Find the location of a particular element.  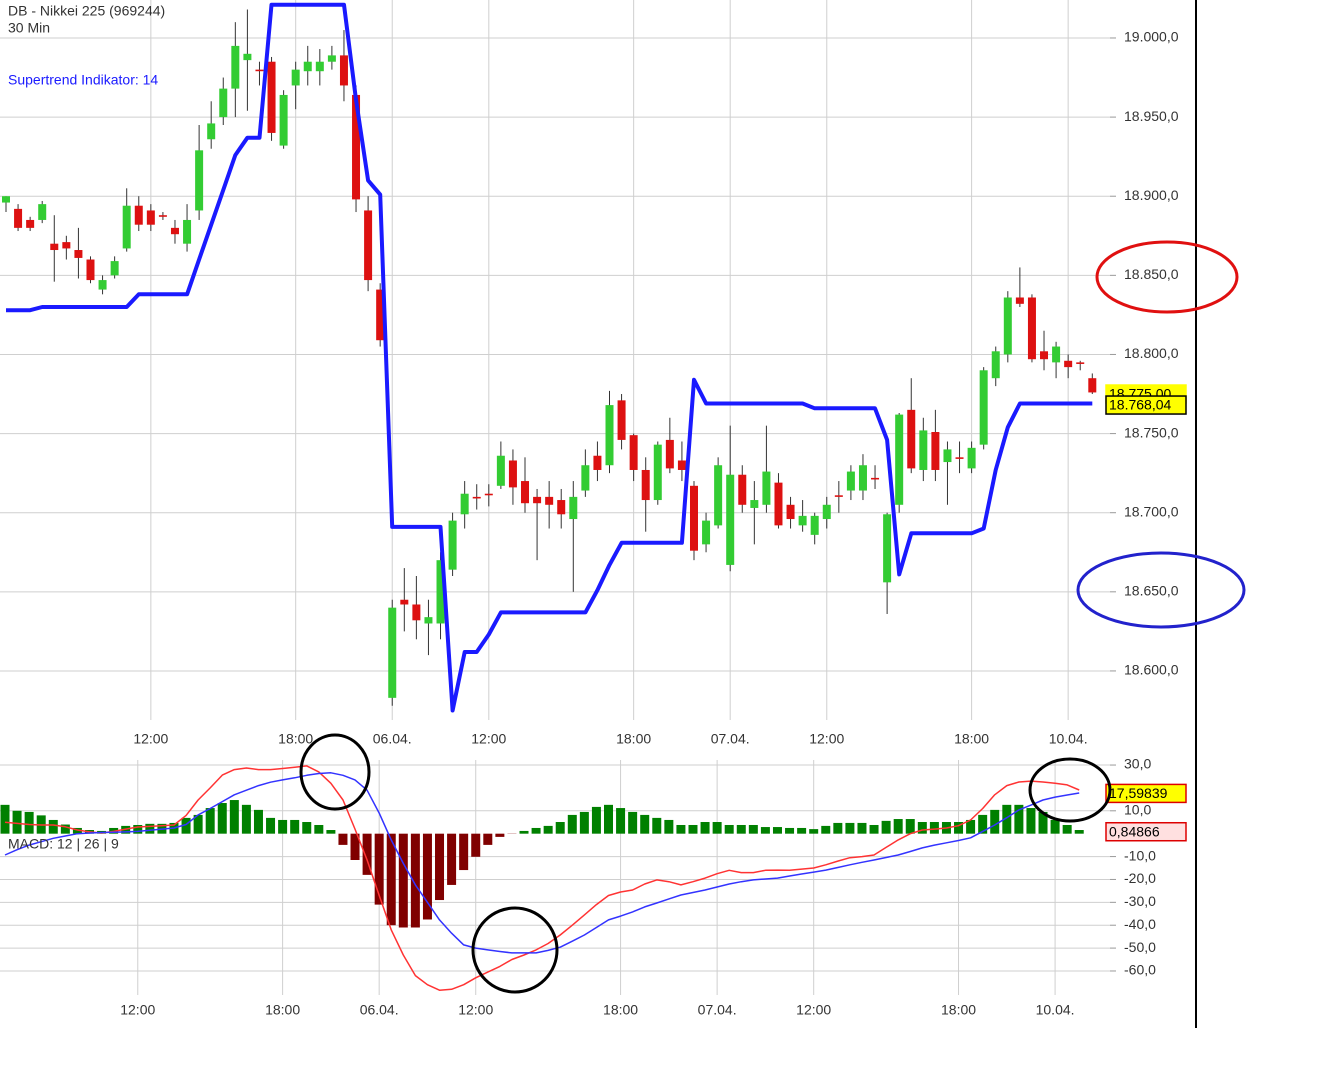

y-tick-label: -30,0 is located at coordinates (1140, 901).